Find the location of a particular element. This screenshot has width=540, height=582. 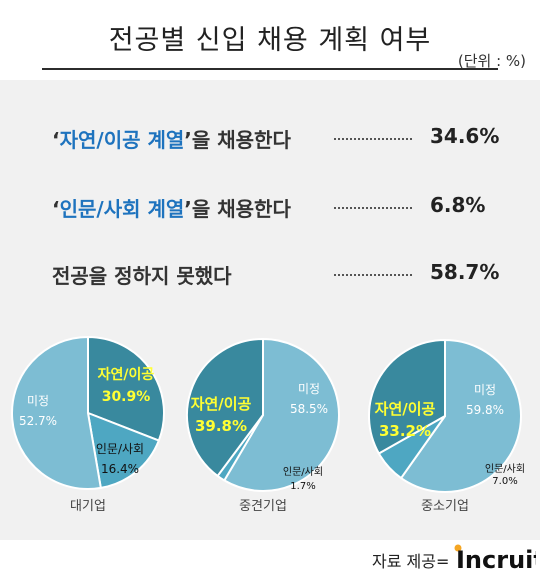

slice-value-label: 52.7% is located at coordinates (38, 421).